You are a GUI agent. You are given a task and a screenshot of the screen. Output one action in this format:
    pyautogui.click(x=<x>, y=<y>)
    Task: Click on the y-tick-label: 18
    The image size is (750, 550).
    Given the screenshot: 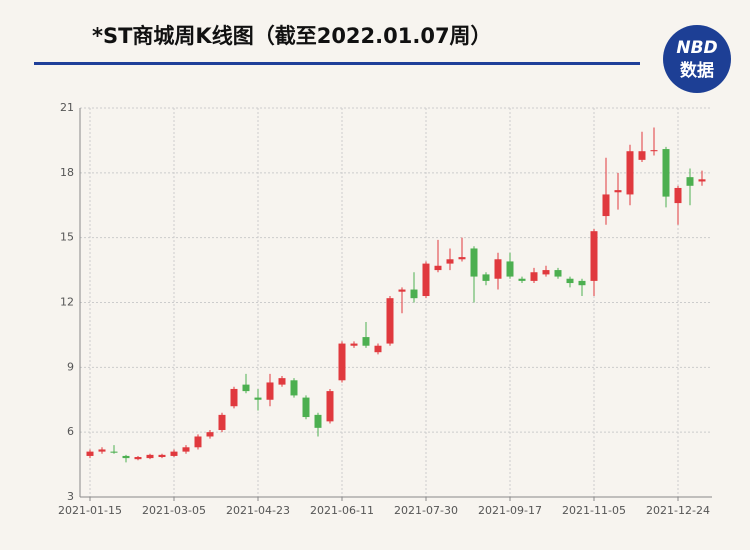 What is the action you would take?
    pyautogui.click(x=67, y=172)
    